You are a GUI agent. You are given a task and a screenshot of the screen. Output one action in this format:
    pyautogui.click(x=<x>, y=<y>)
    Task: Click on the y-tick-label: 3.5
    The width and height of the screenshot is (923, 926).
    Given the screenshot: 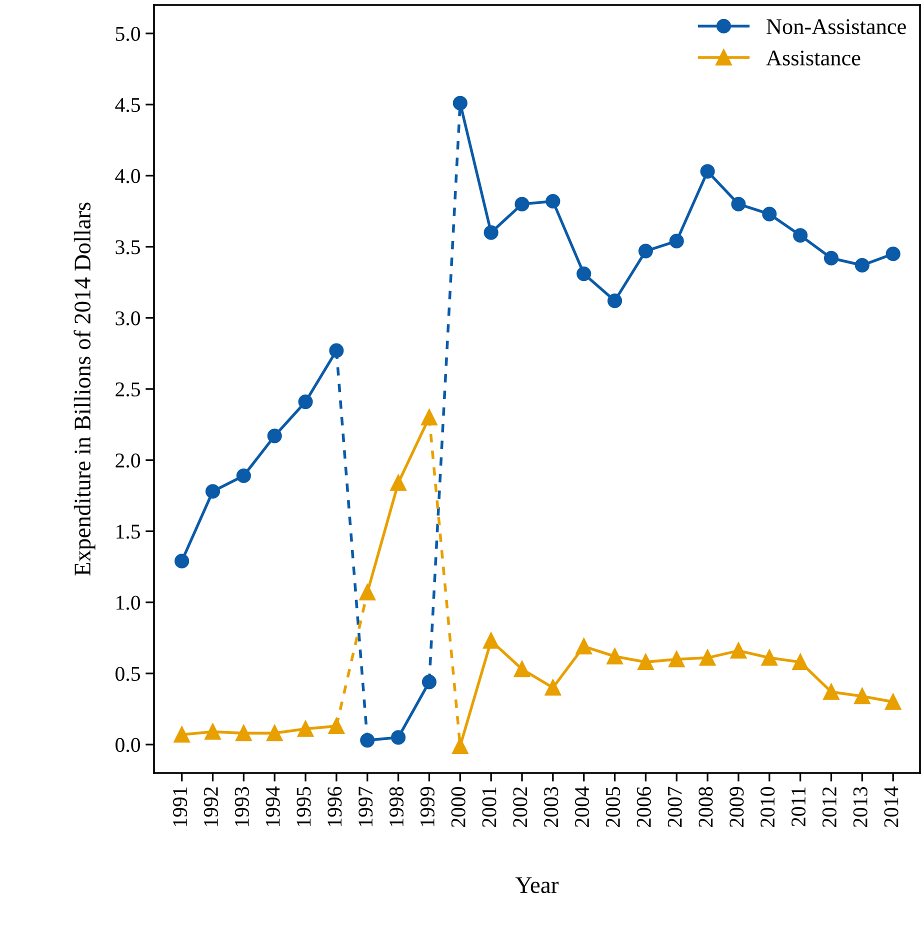 What is the action you would take?
    pyautogui.click(x=128, y=247)
    